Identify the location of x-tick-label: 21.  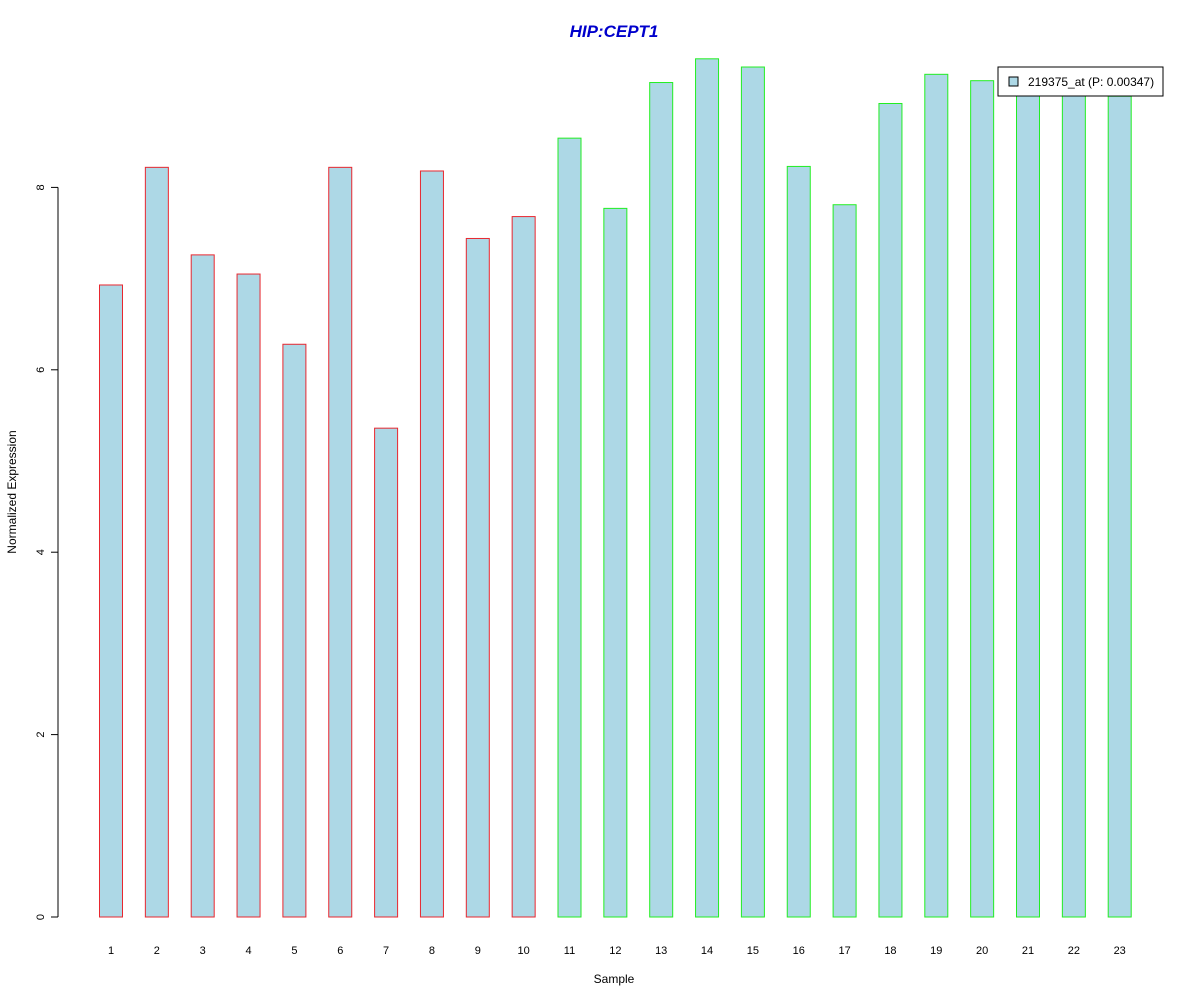
(1028, 951).